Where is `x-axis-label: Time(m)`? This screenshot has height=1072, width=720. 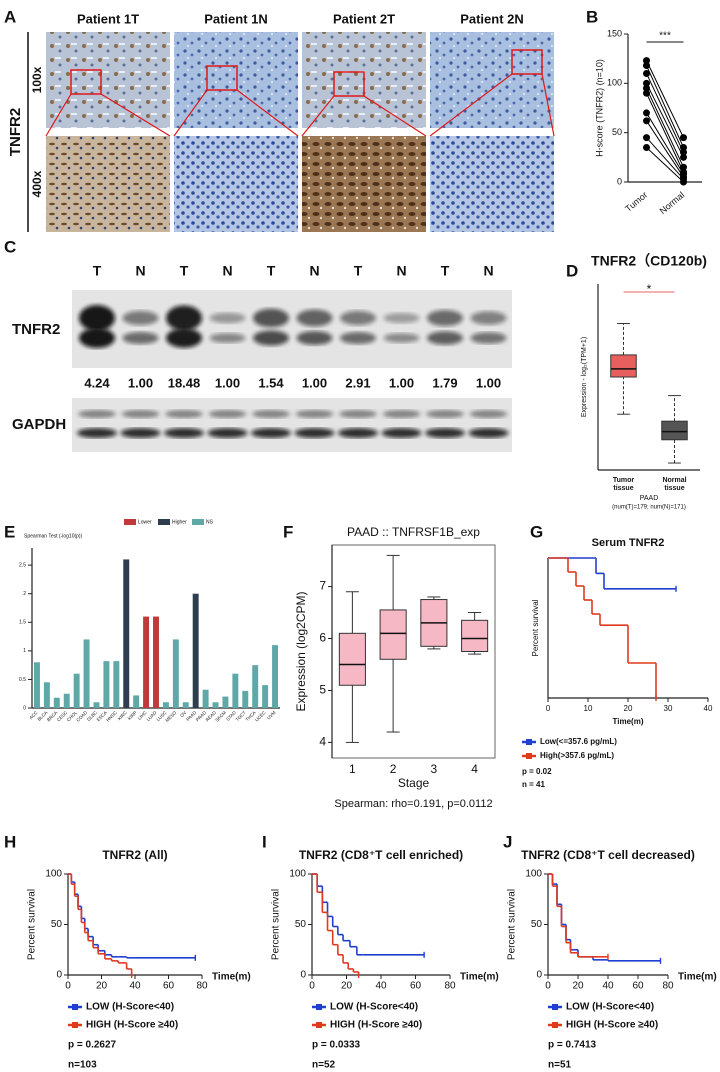
x-axis-label: Time(m) is located at coordinates (628, 721).